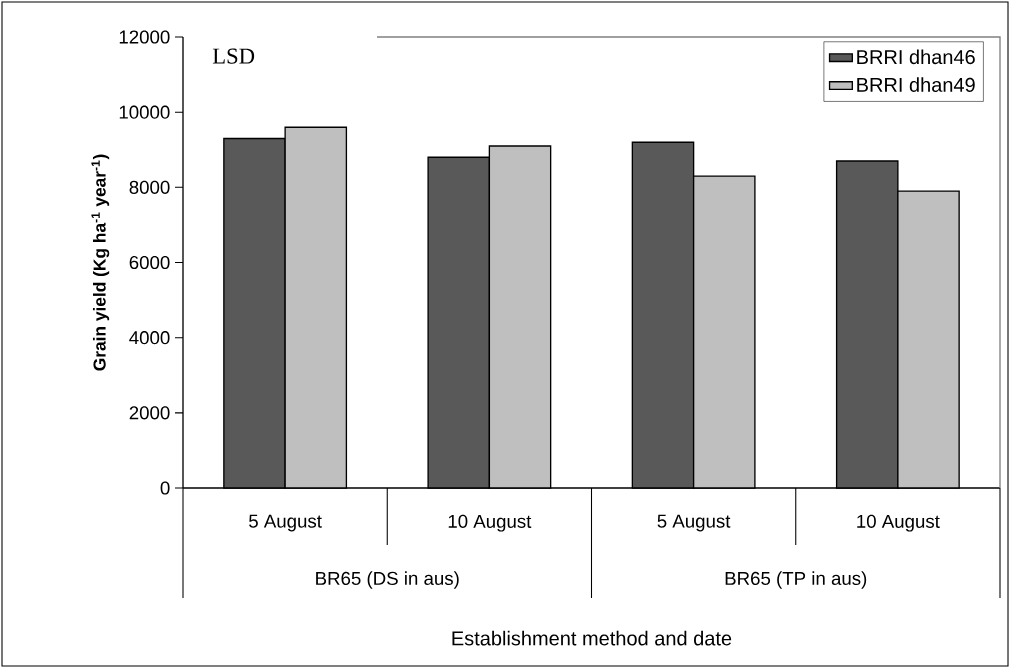  I want to click on y-tick-label: 8000, so click(149, 187).